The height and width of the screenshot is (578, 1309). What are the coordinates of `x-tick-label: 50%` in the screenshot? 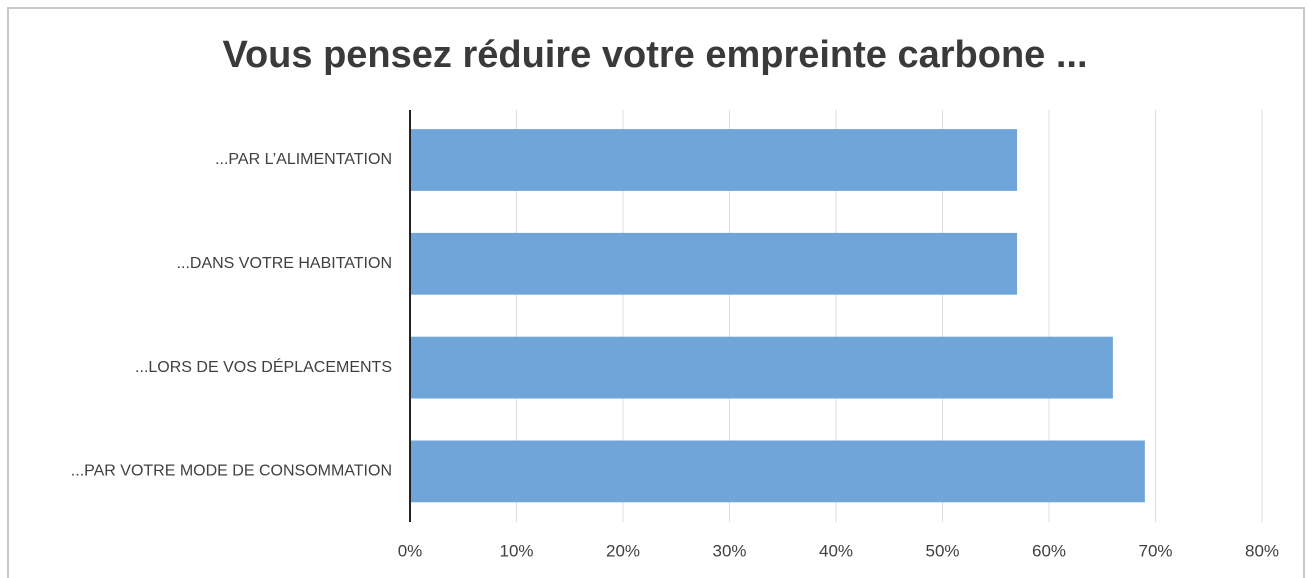 It's located at (942, 550).